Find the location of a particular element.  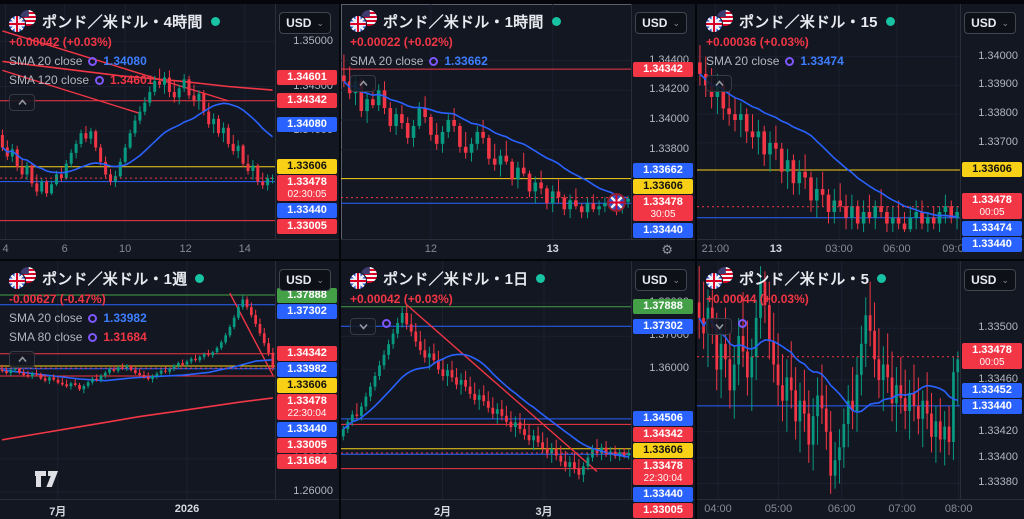

price-tick: 1.33380 is located at coordinates (998, 482).